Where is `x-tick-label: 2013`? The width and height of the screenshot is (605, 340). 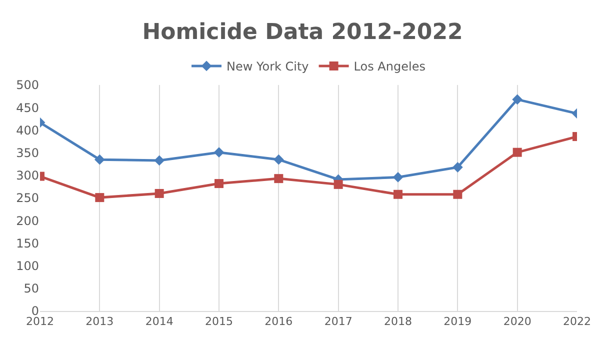 x-tick-label: 2013 is located at coordinates (100, 321).